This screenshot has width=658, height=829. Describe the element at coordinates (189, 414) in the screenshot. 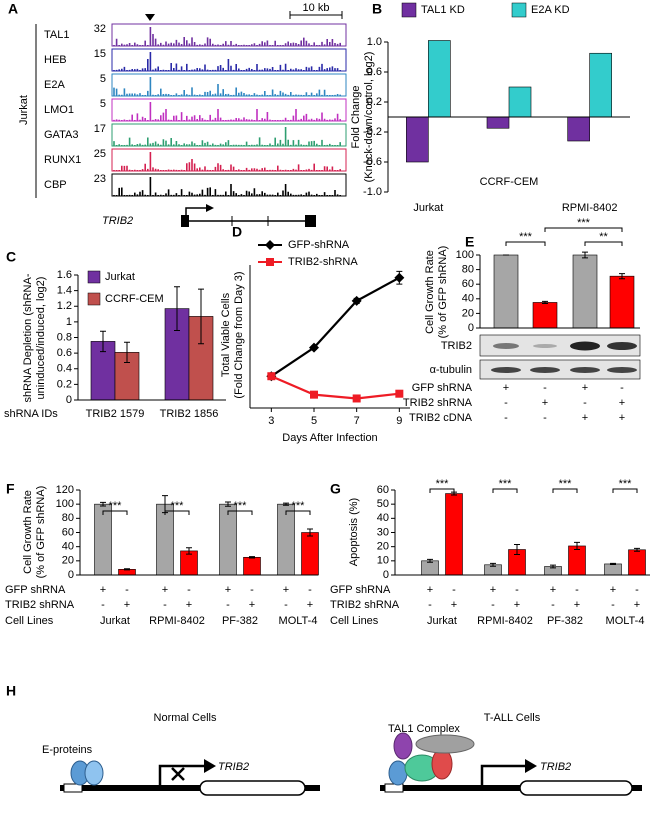

I see `x-tick-label: TRIB2 1856` at that location.